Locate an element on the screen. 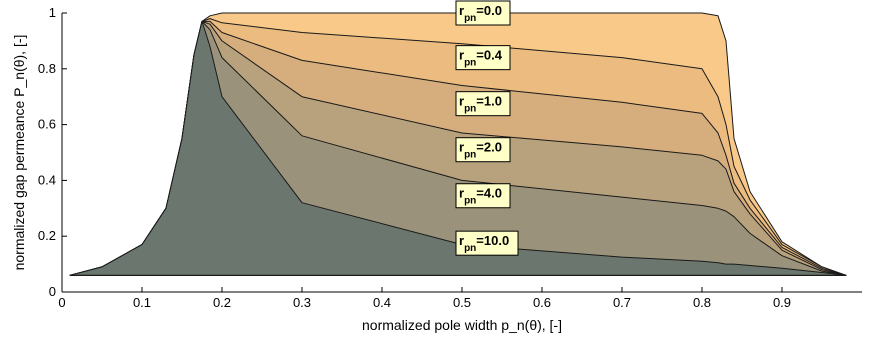  series-annotation-2: rpn=1.0 is located at coordinates (483, 104).